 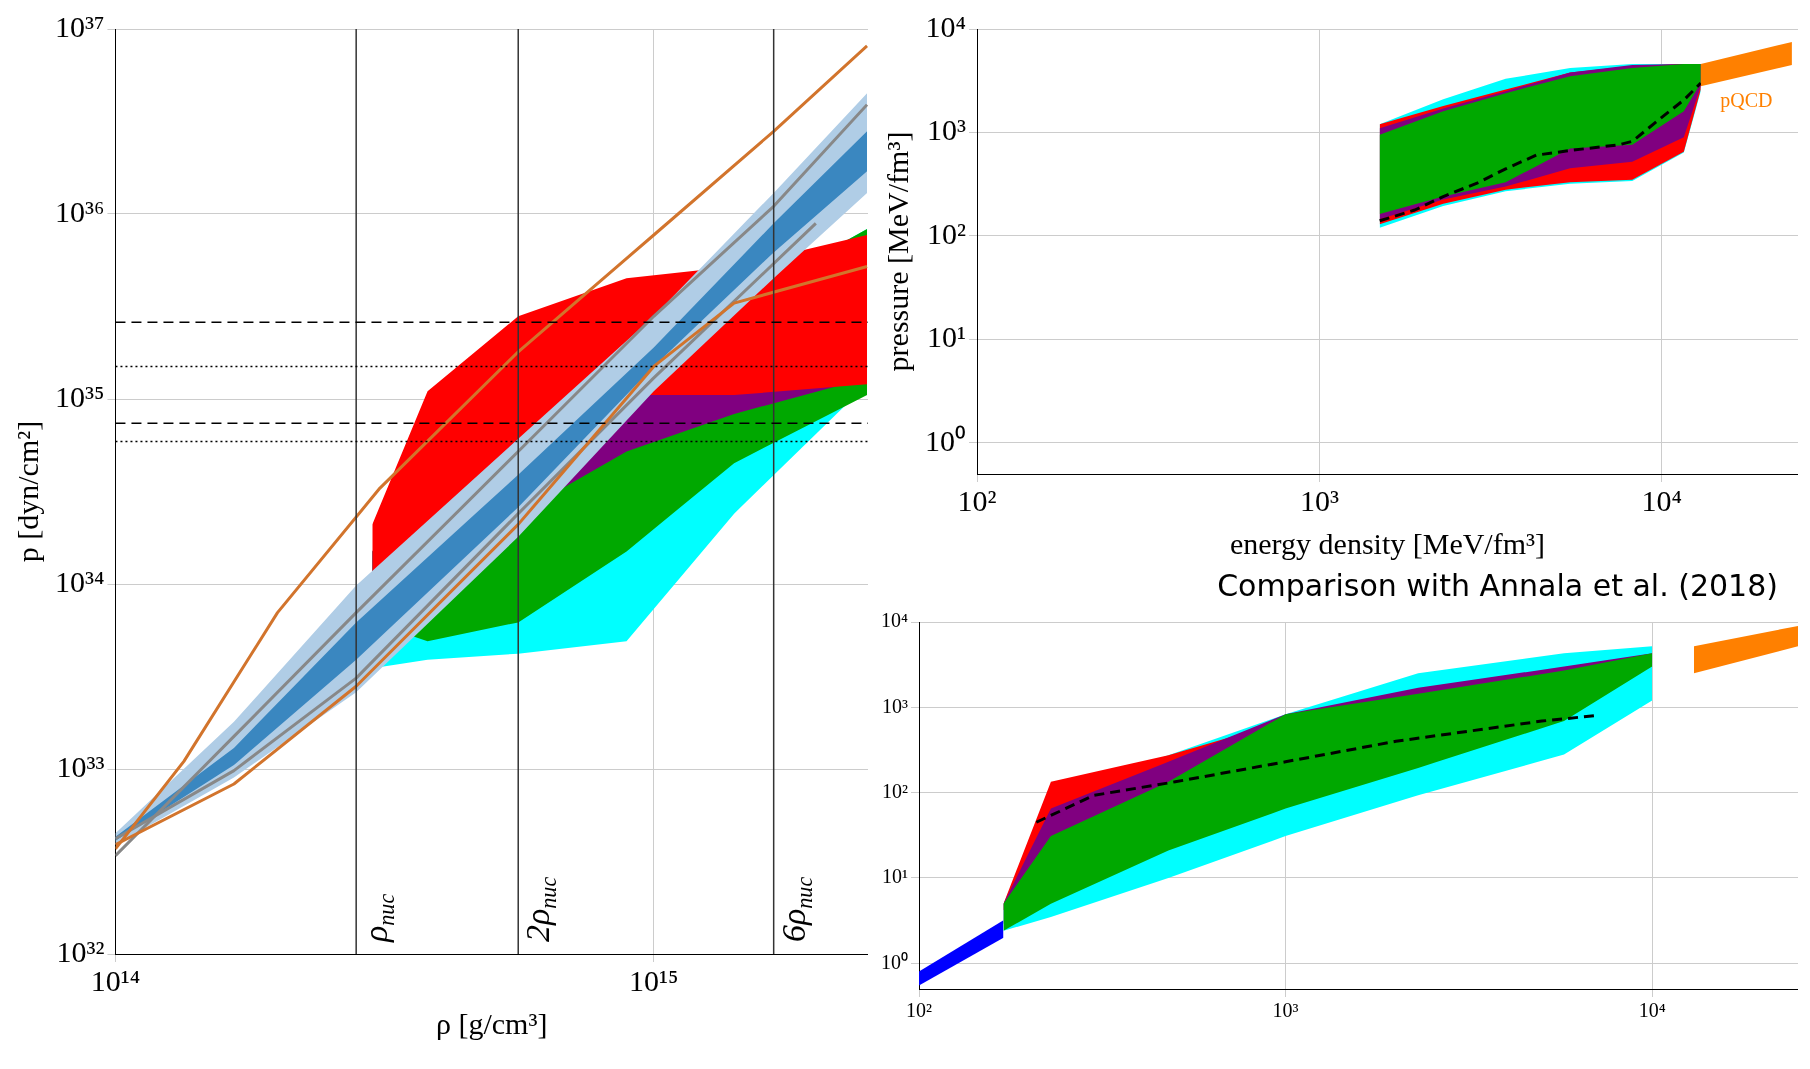 I want to click on y-tick-label: 10³⁵, so click(x=80, y=396).